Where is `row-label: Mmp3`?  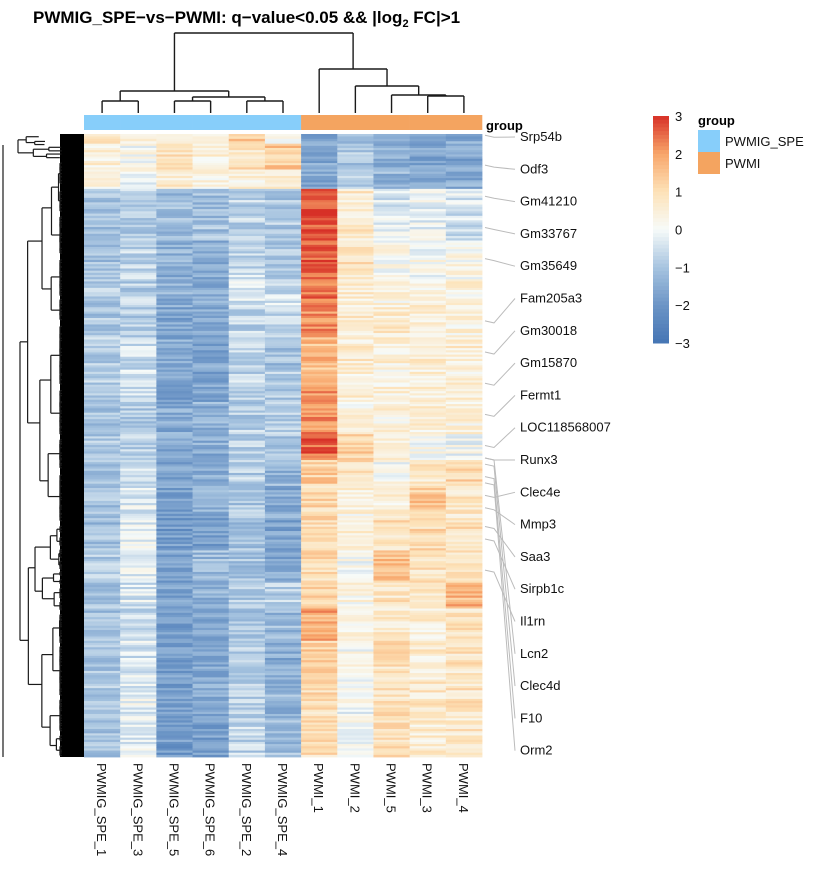
row-label: Mmp3 is located at coordinates (538, 524).